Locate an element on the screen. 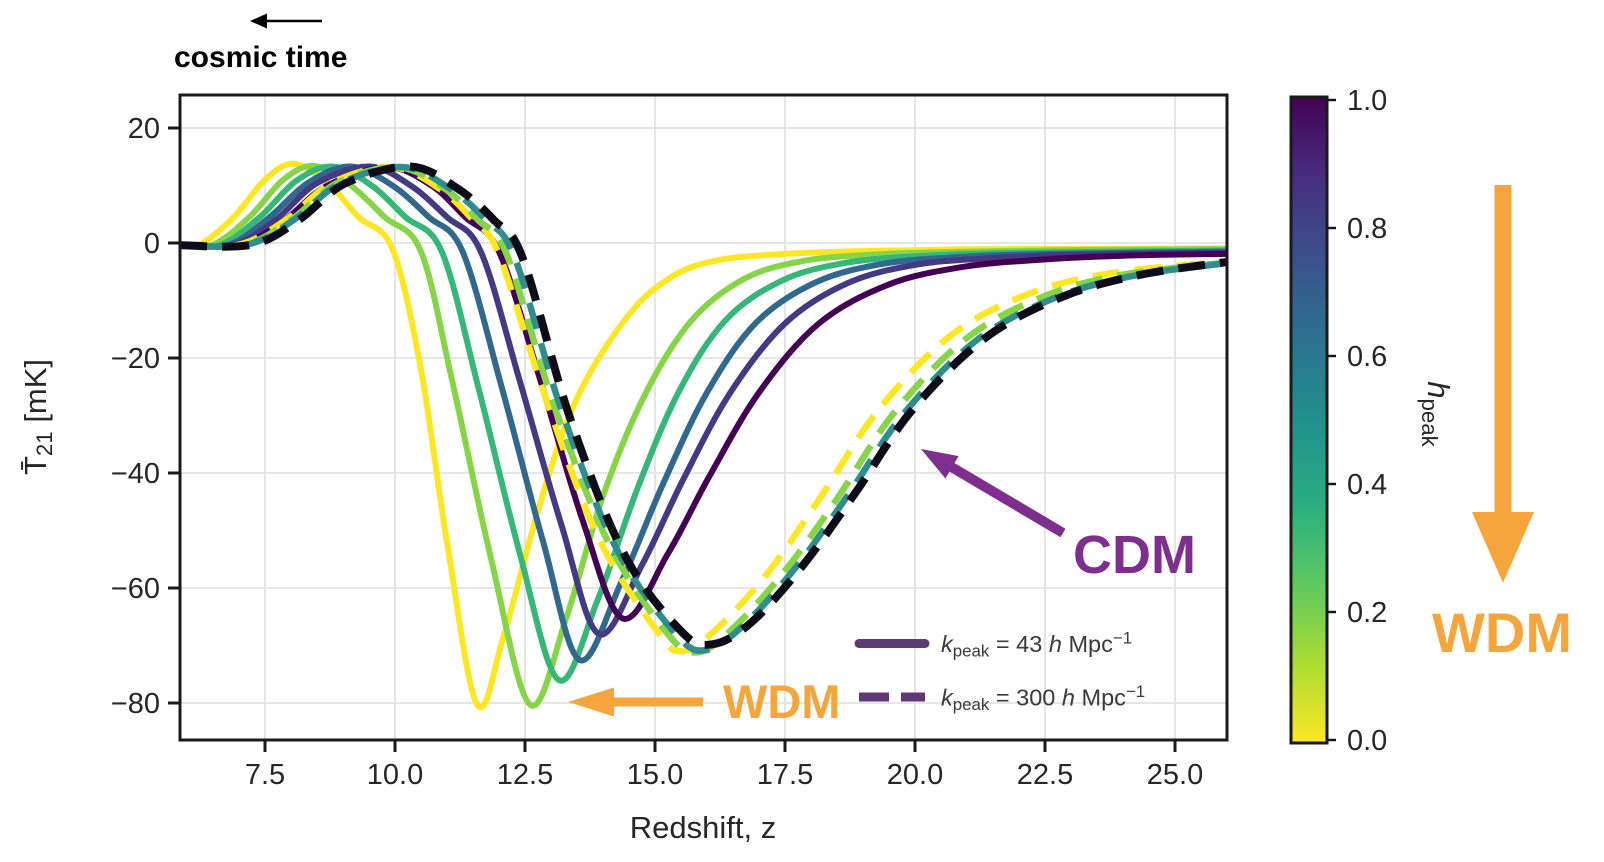 The width and height of the screenshot is (1604, 862). wdm-inplot-arrow-icon is located at coordinates (635, 702).